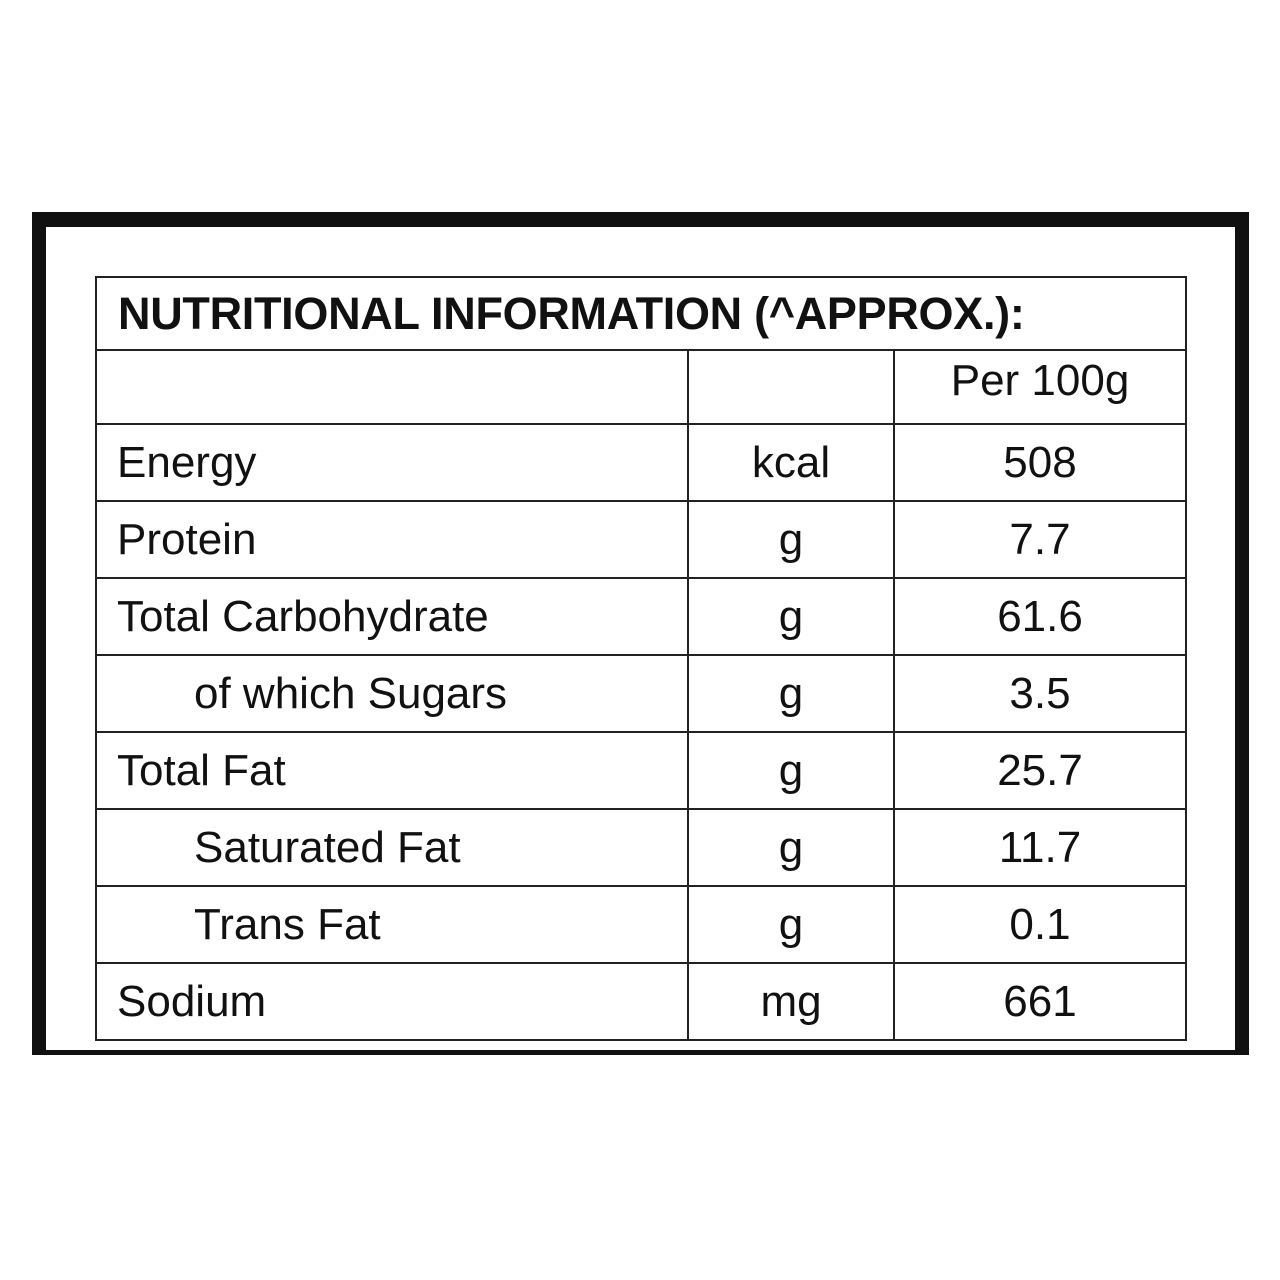 The width and height of the screenshot is (1280, 1280). Describe the element at coordinates (1040, 616) in the screenshot. I see `amount: 61.6` at that location.